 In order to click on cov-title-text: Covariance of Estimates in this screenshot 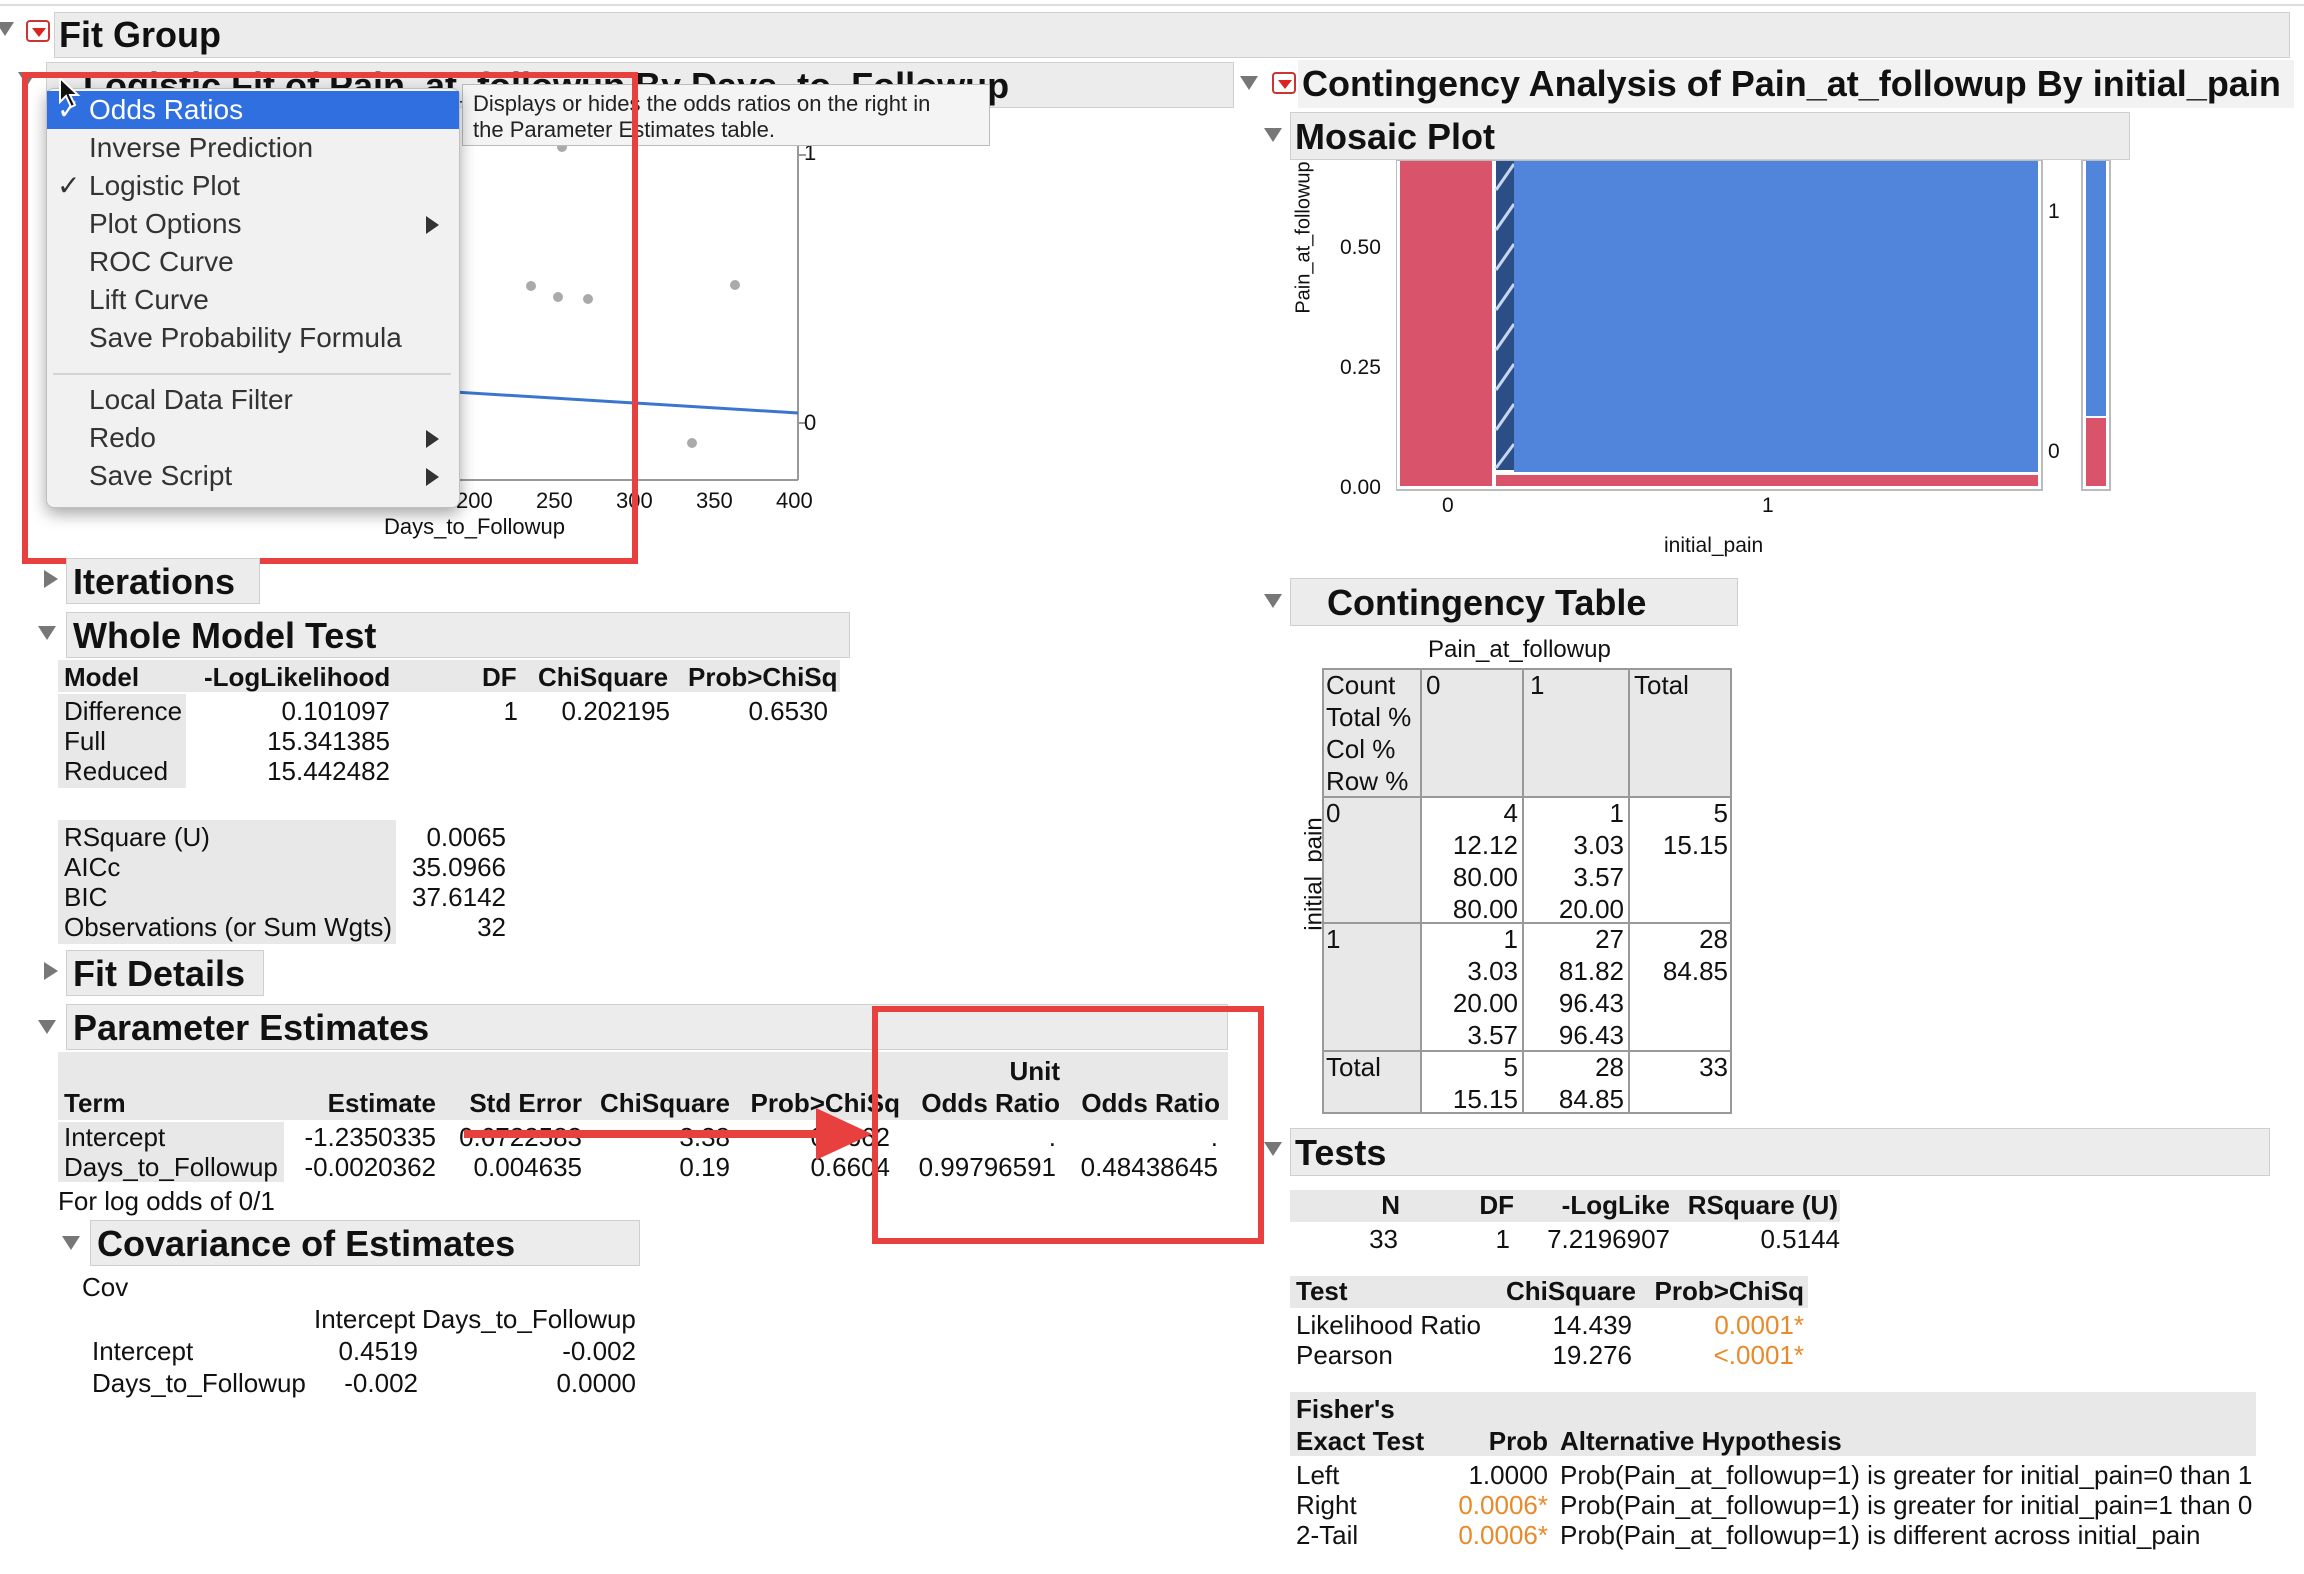, I will do `click(306, 1243)`.